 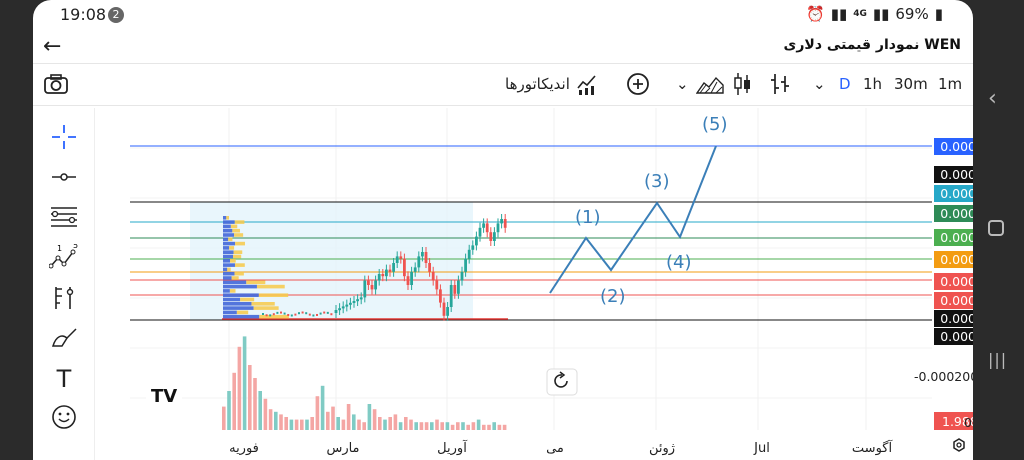 What do you see at coordinates (256, 267) in the screenshot?
I see `volume-profile` at bounding box center [256, 267].